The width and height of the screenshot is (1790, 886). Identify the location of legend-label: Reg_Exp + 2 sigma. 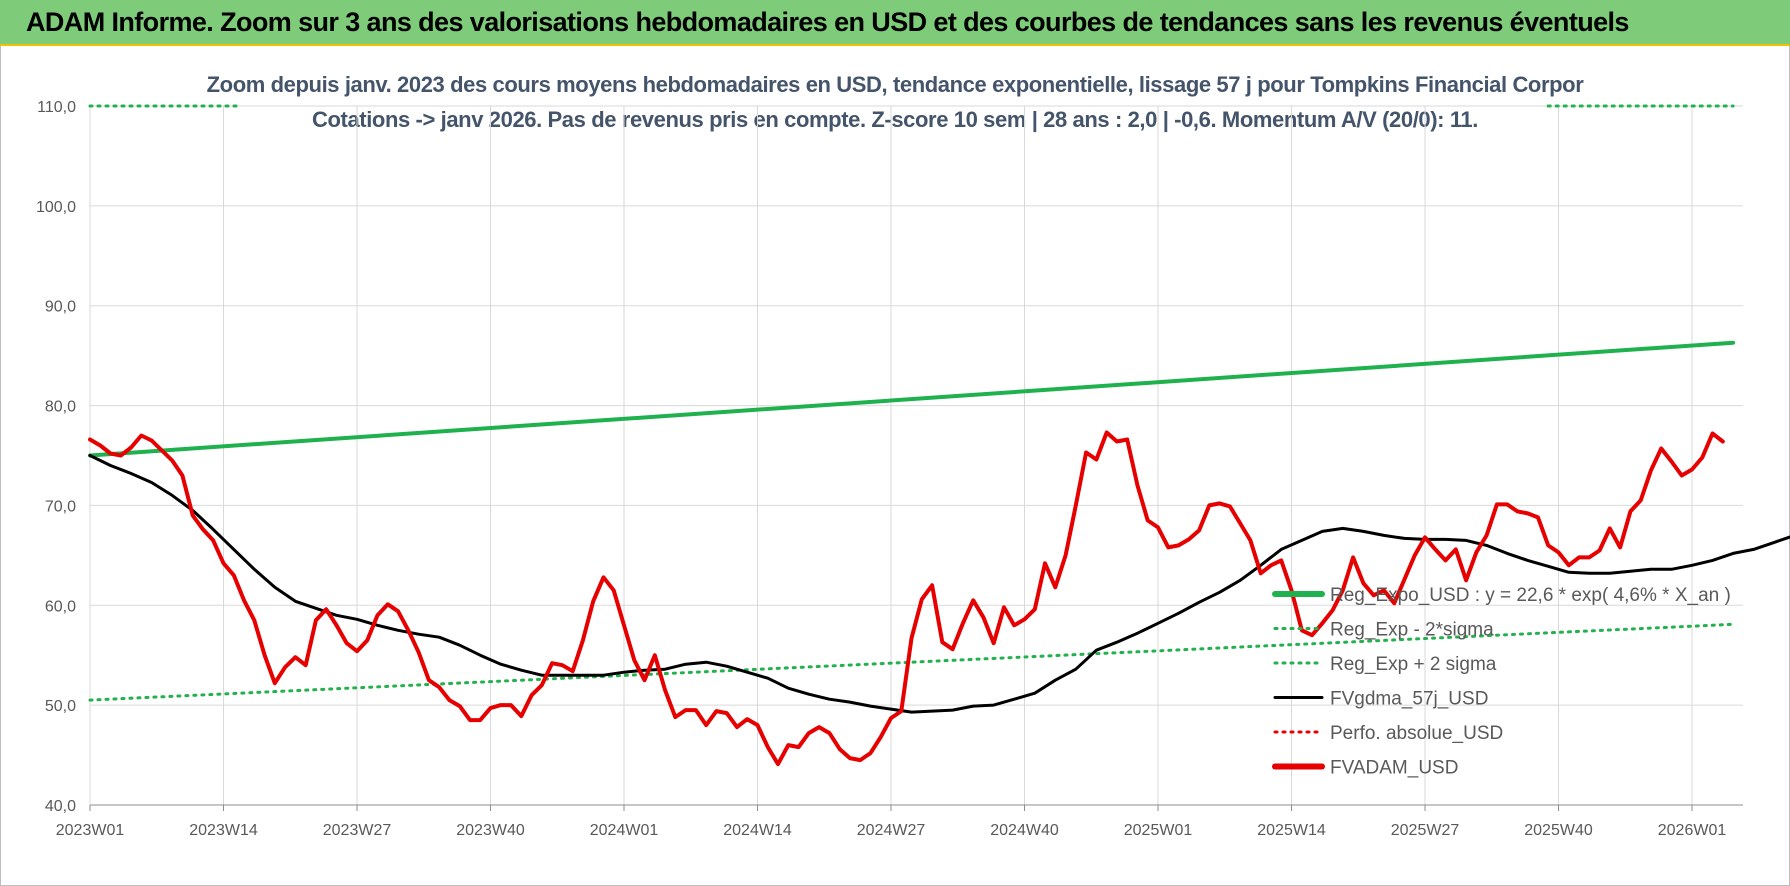
(1413, 664).